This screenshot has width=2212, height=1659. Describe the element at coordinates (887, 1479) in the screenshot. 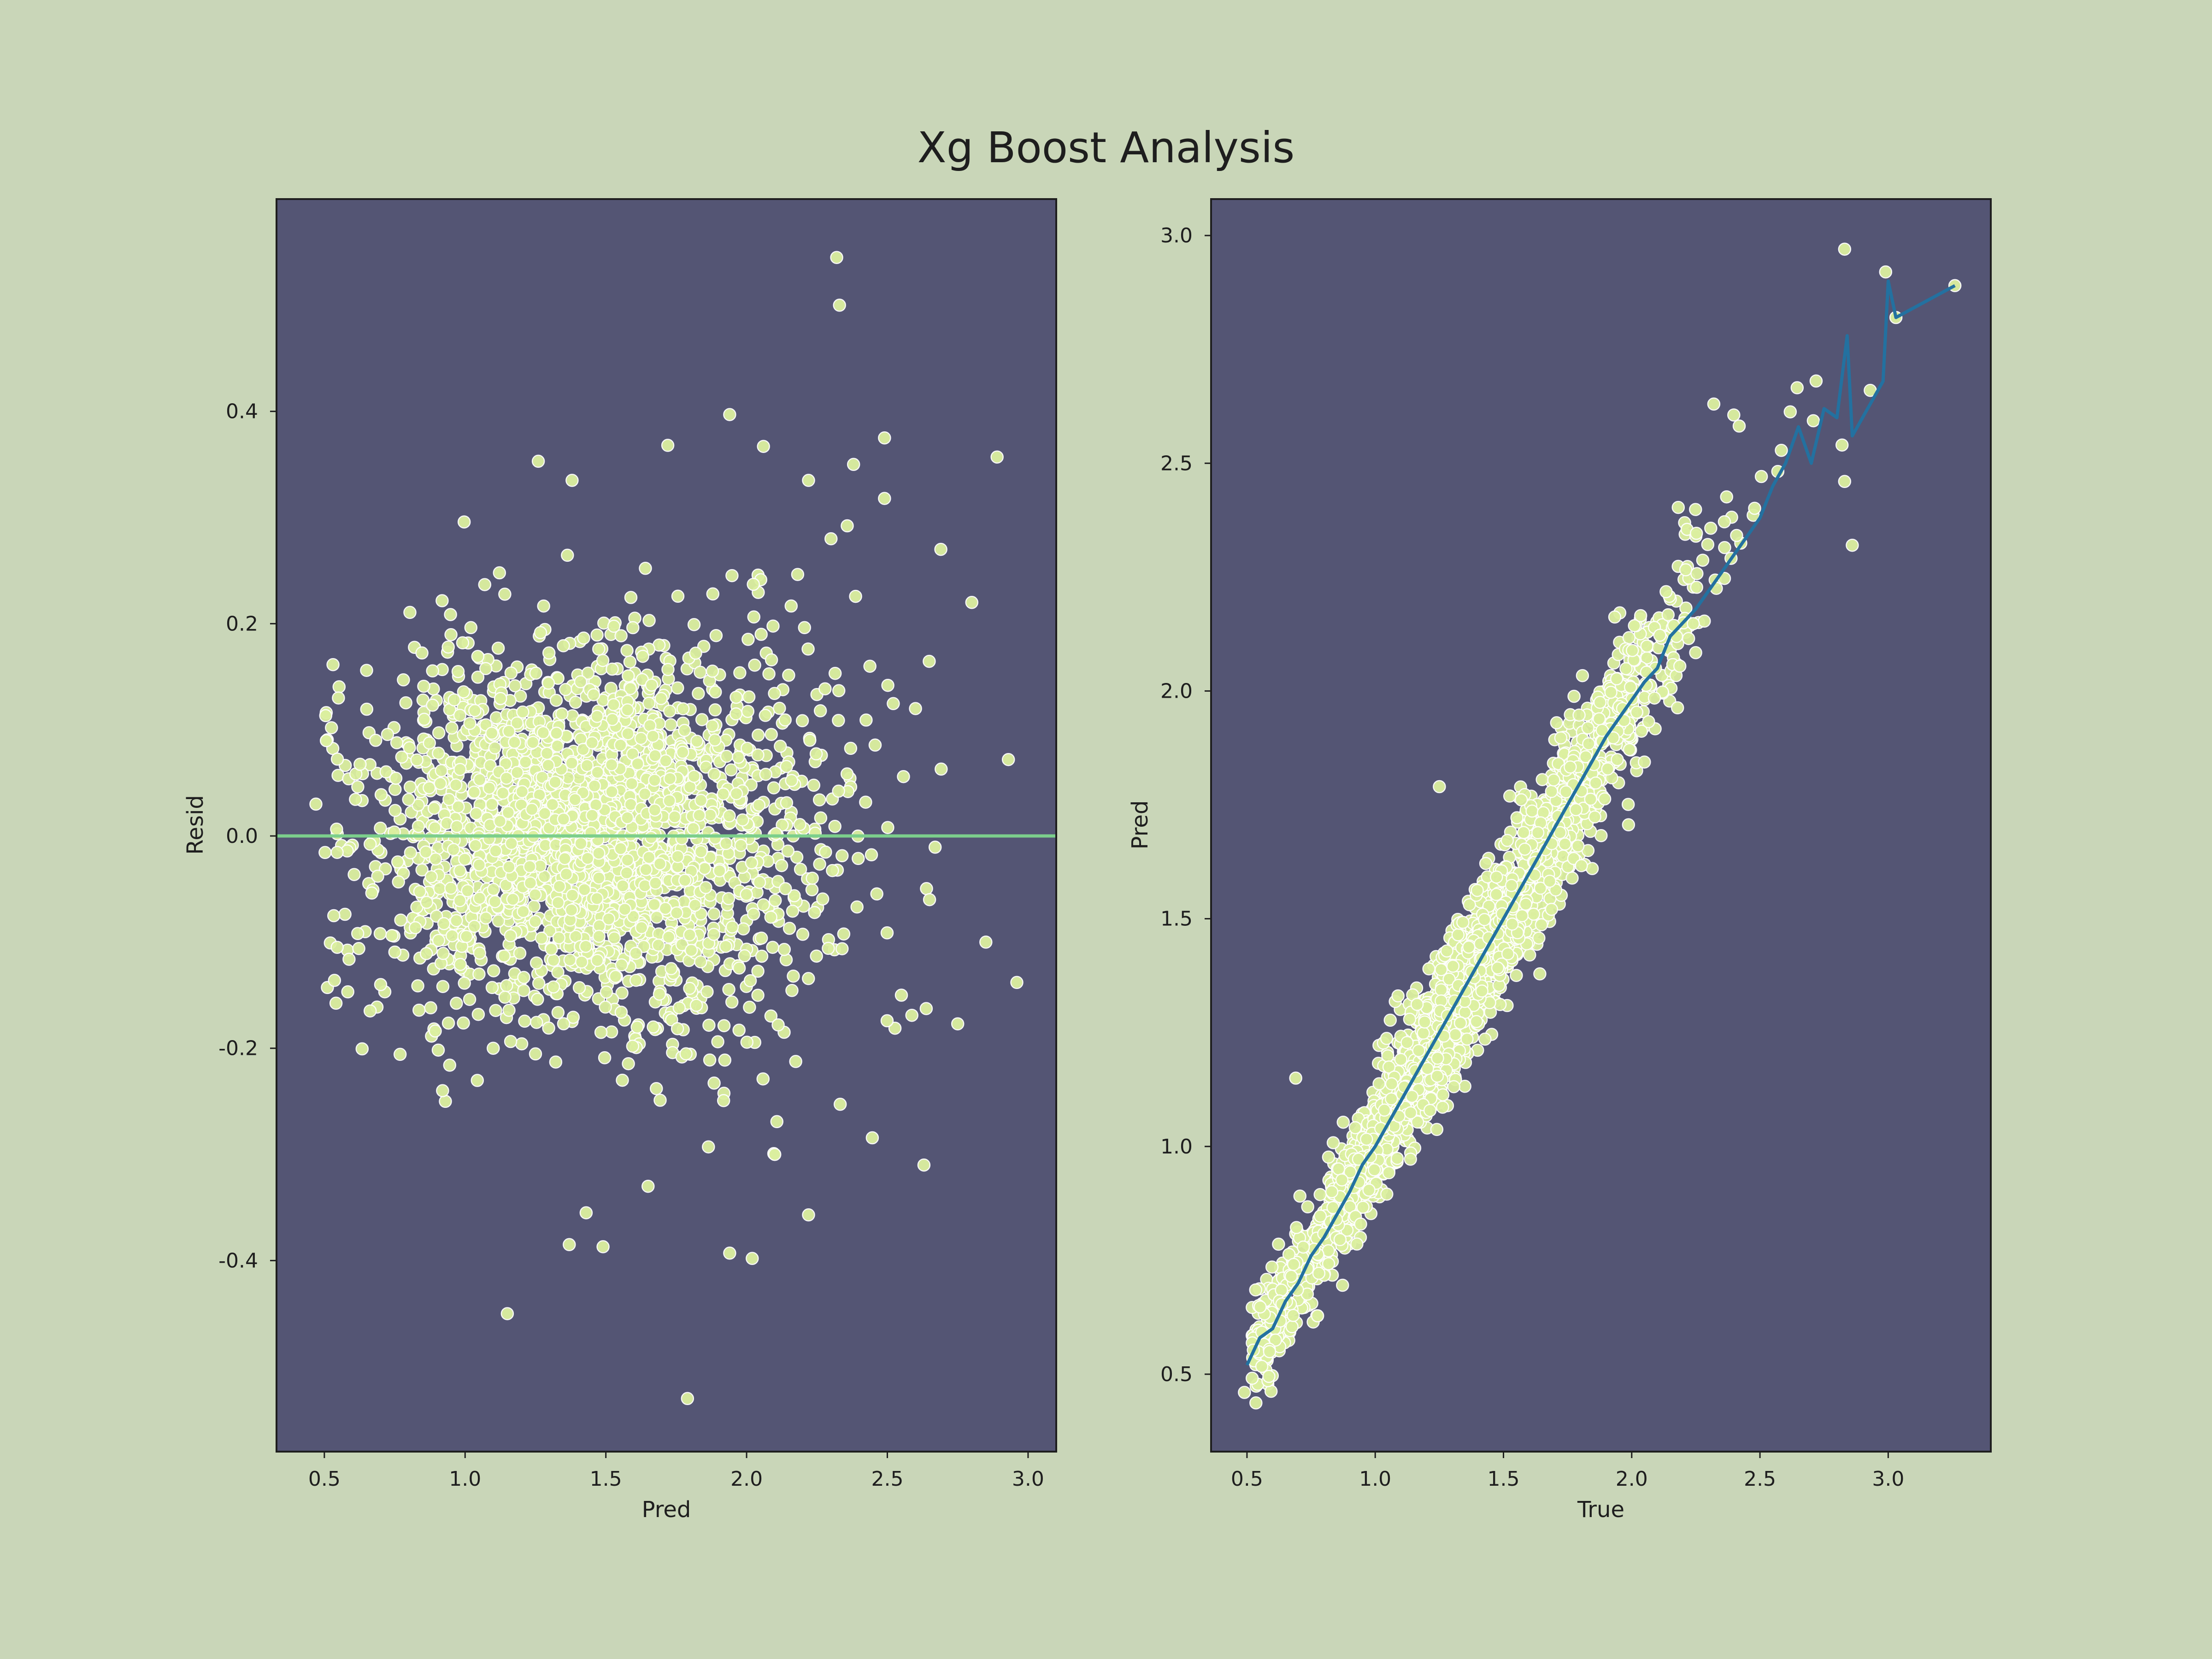

I see `x-tick-label: 2.5` at that location.